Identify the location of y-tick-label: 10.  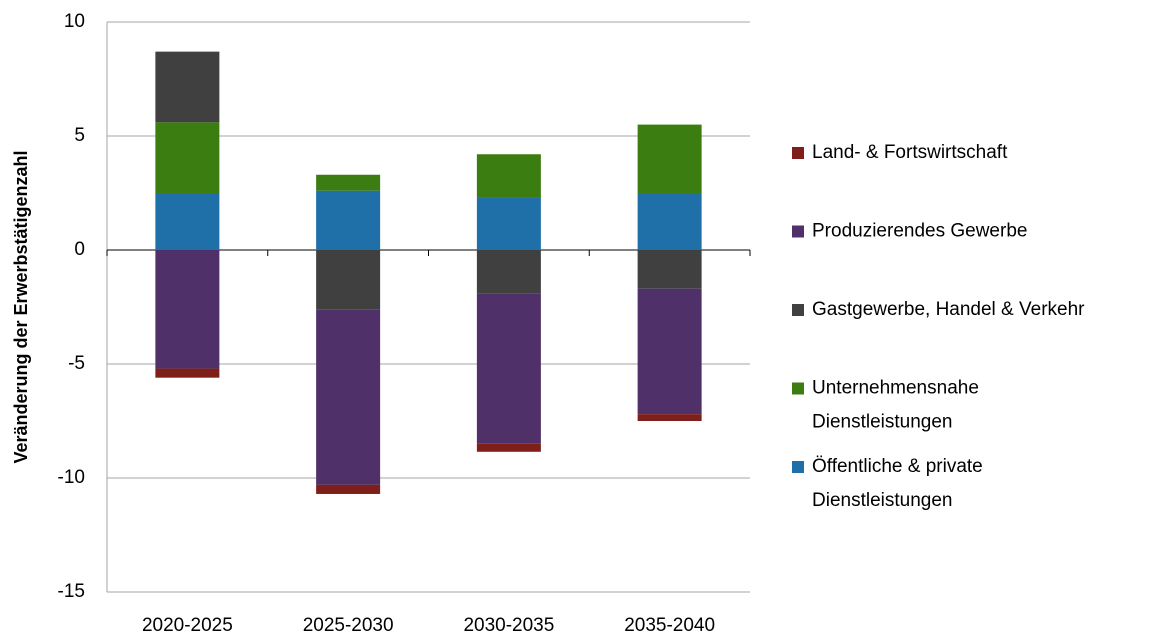
(74, 21).